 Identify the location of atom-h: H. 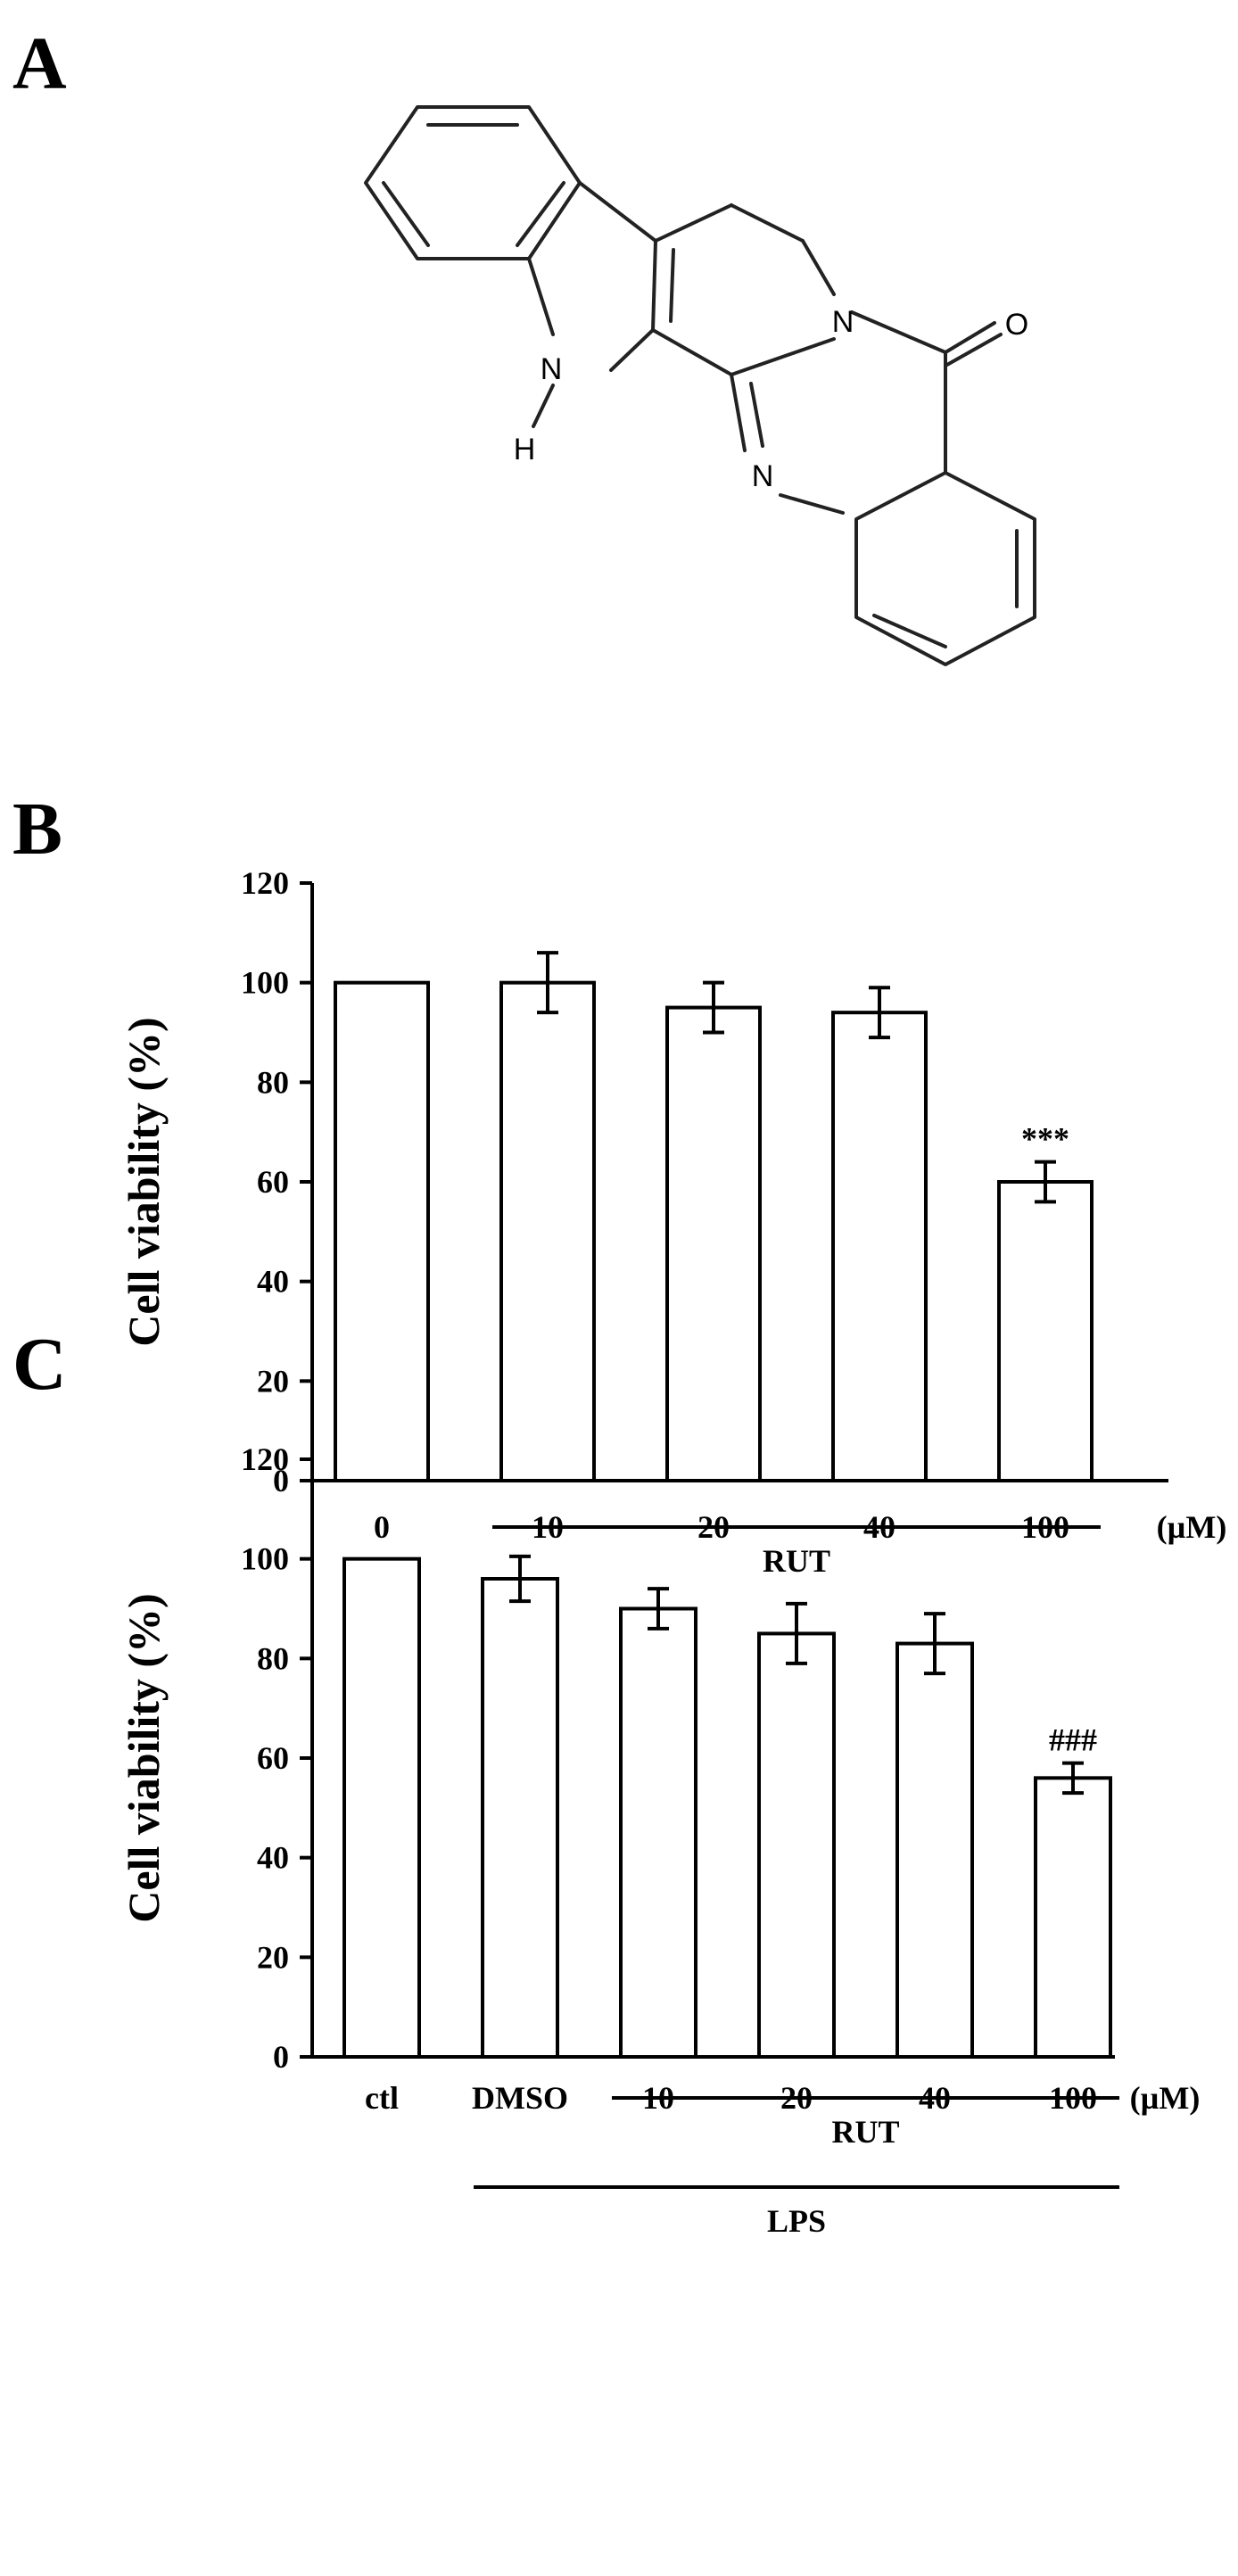
(525, 450).